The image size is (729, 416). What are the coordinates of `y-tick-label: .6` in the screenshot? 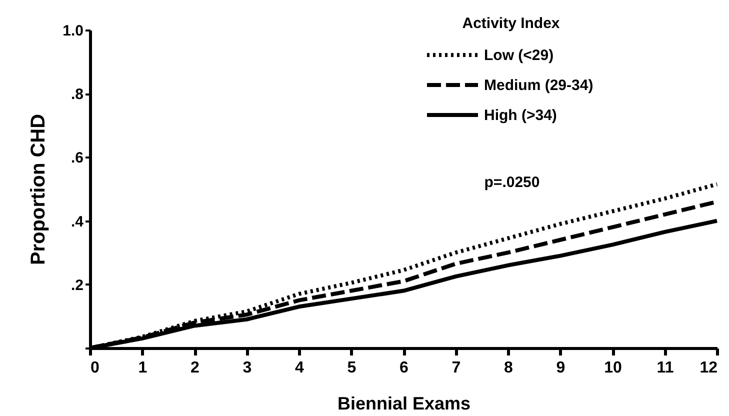 It's located at (77, 158).